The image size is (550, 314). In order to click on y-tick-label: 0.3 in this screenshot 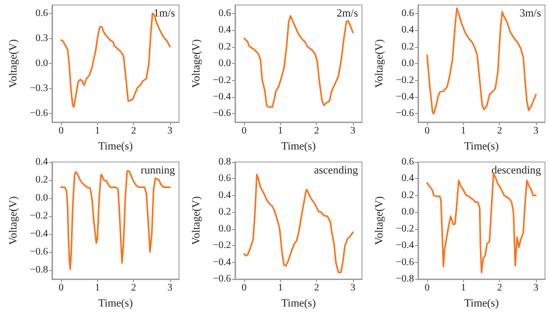, I will do `click(42, 38)`.